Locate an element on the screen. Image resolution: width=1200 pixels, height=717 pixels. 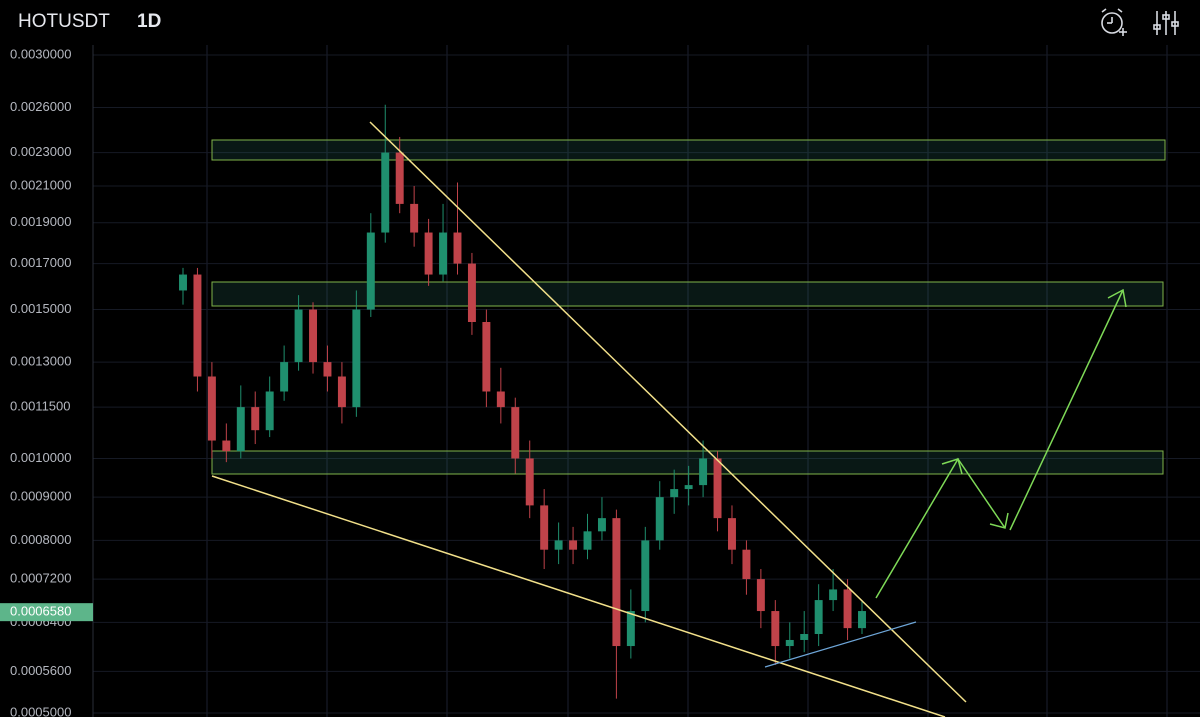
y-tick-label: 0.0019000 is located at coordinates (40, 221).